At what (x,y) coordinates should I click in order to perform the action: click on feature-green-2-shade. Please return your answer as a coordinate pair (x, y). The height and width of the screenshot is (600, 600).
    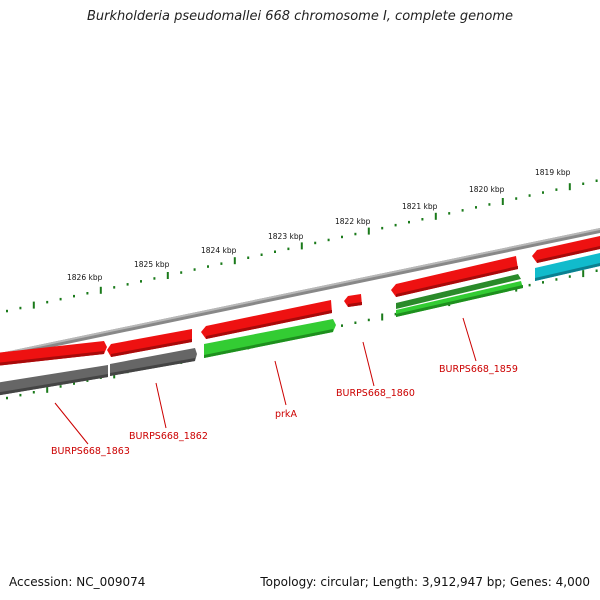
    Looking at the image, I should click on (459, 301).